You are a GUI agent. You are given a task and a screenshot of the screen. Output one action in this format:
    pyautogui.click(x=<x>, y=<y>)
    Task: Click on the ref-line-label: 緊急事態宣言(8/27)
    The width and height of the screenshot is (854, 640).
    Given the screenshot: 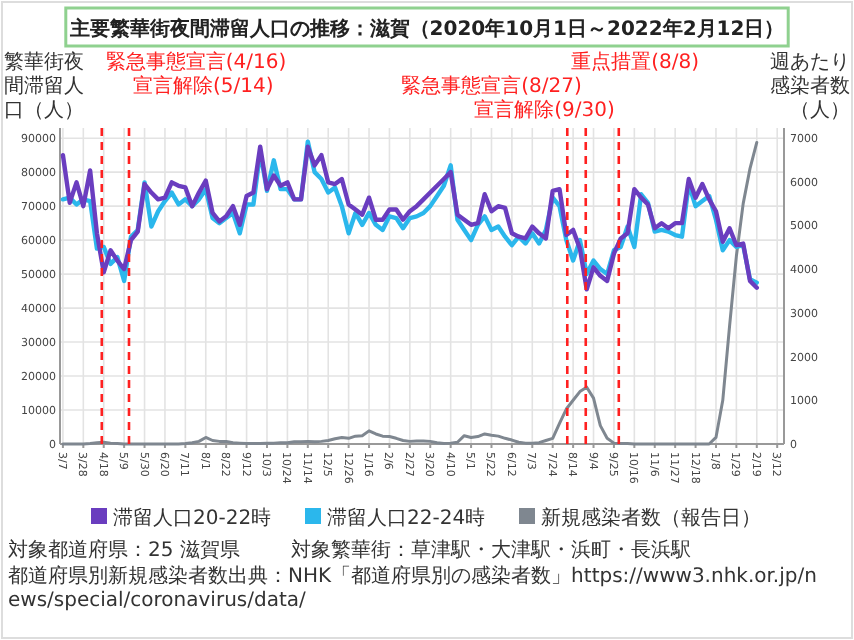 What is the action you would take?
    pyautogui.click(x=491, y=86)
    